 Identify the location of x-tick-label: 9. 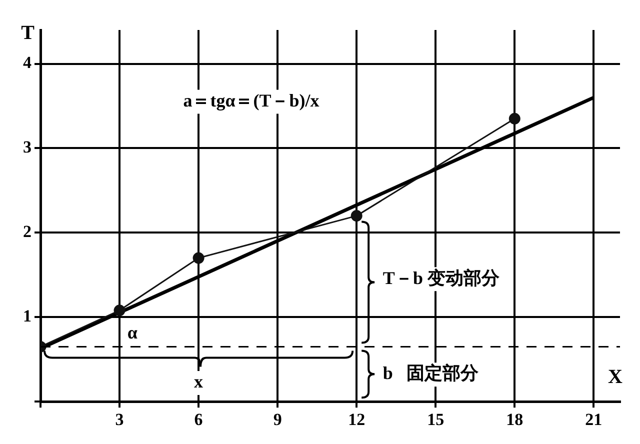
(277, 420).